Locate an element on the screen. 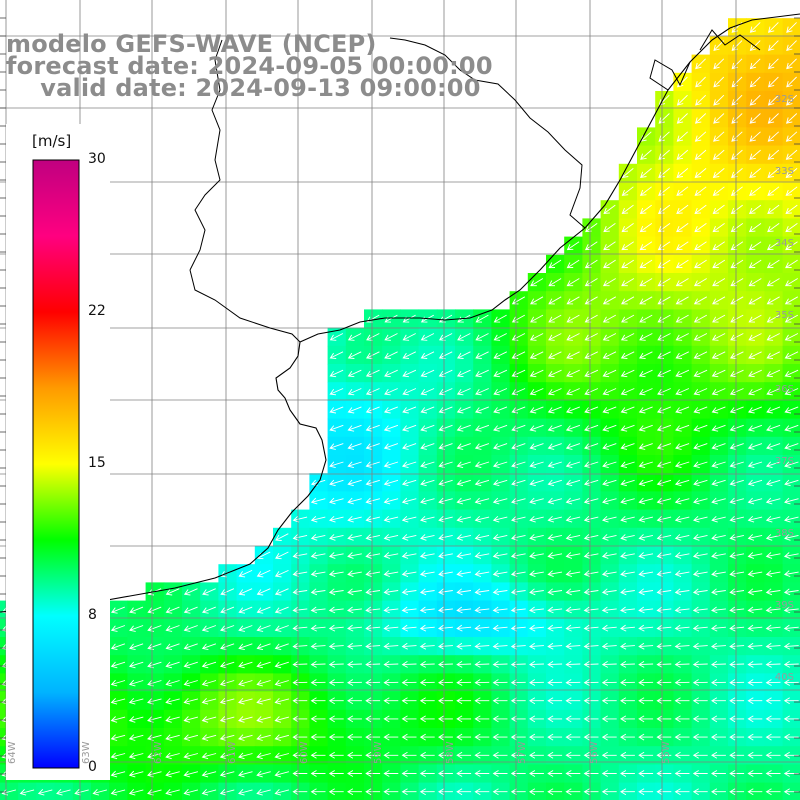 Image resolution: width=800 pixels, height=800 pixels. lon-label: 59W is located at coordinates (378, 752).